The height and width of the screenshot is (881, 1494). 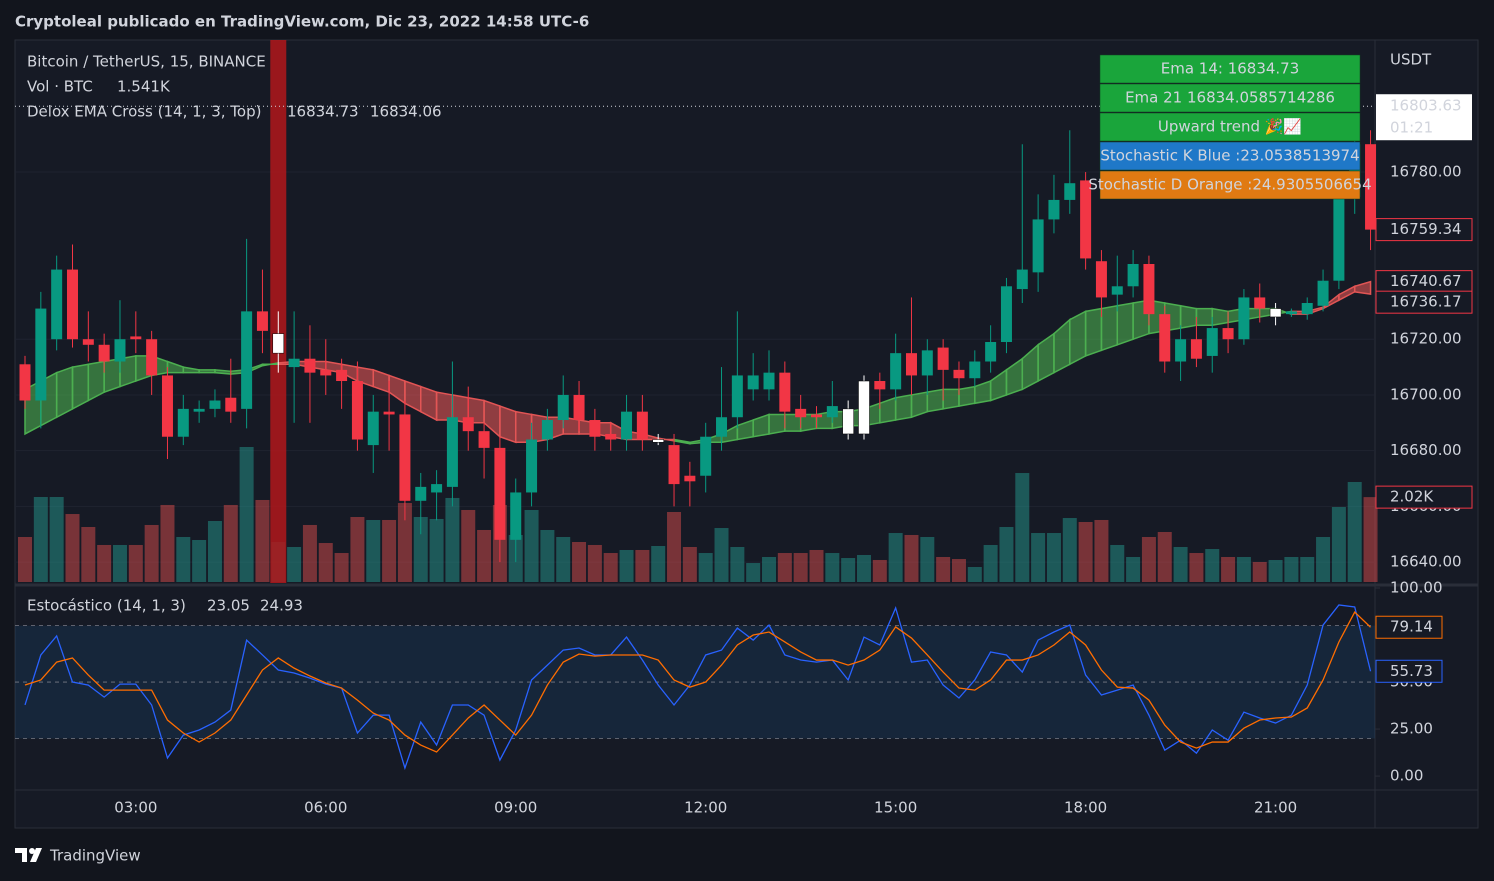 I want to click on legend-volume-value: 1.541K, so click(x=144, y=87).